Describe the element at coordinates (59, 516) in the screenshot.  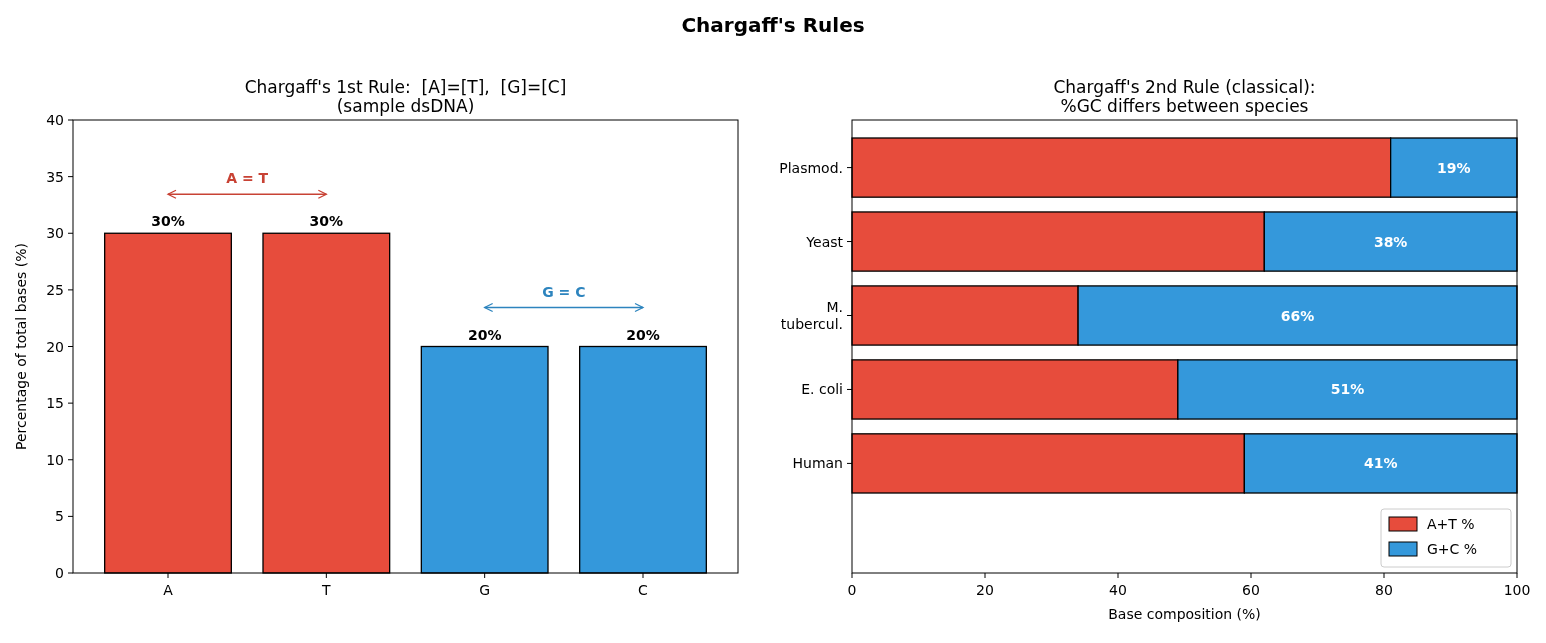
I see `y-tick-label: 5` at that location.